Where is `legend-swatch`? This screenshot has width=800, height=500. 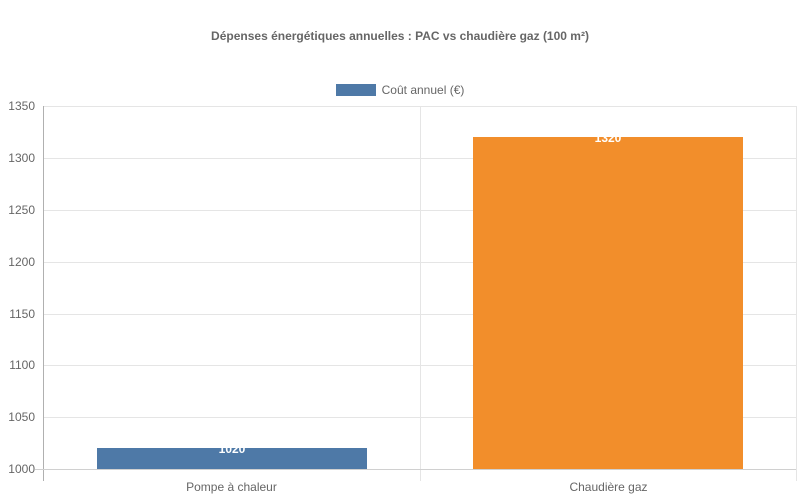
legend-swatch is located at coordinates (355, 90).